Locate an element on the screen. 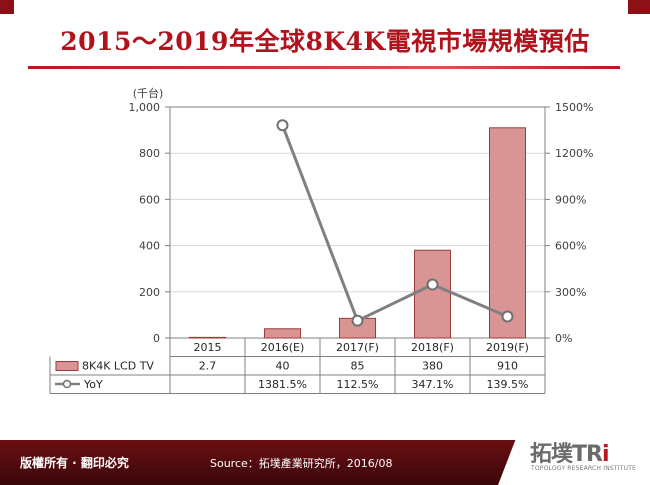  right-axis-label: 900% is located at coordinates (570, 199).